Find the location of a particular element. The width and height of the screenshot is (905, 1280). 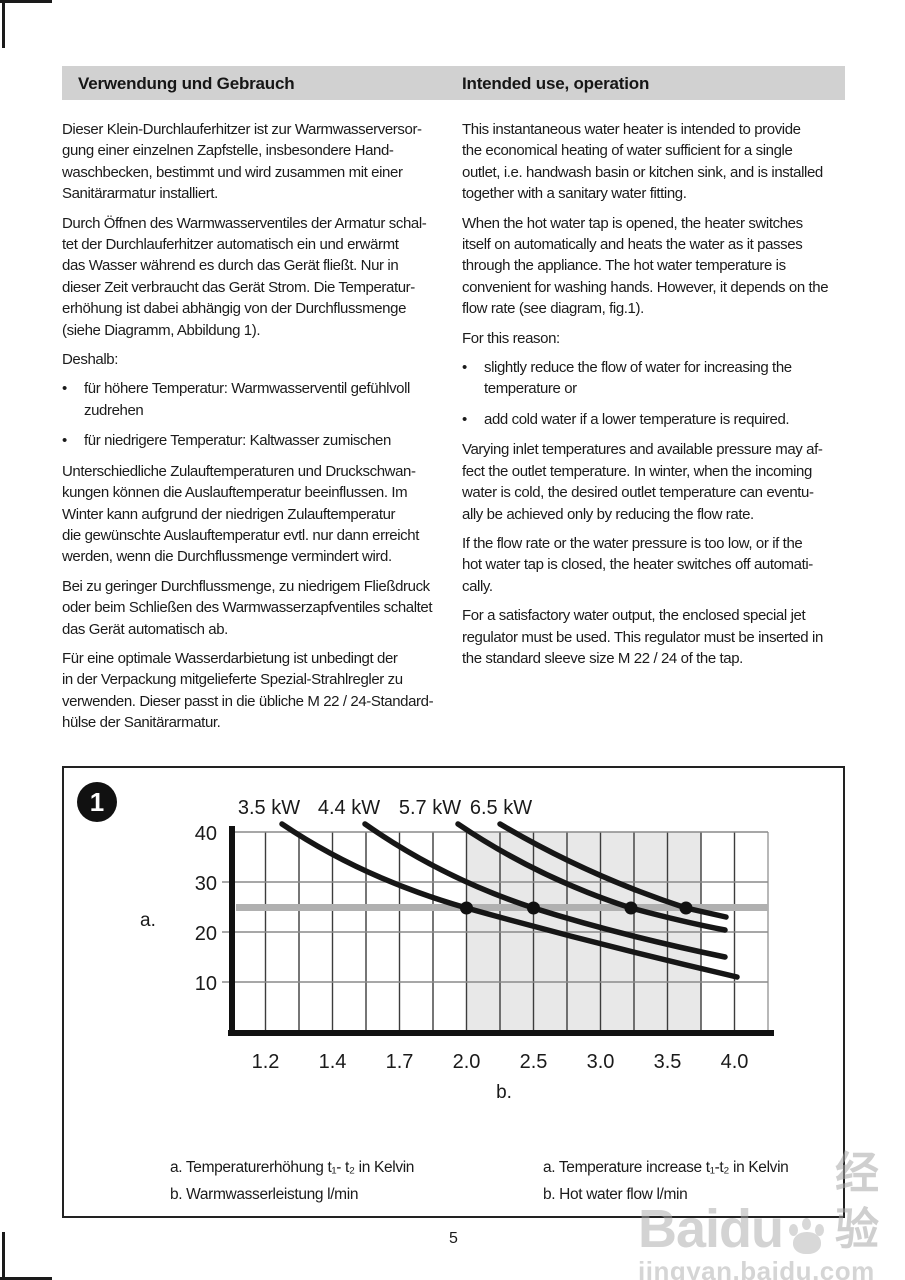

figure-number-badge: 1 is located at coordinates (97, 802).